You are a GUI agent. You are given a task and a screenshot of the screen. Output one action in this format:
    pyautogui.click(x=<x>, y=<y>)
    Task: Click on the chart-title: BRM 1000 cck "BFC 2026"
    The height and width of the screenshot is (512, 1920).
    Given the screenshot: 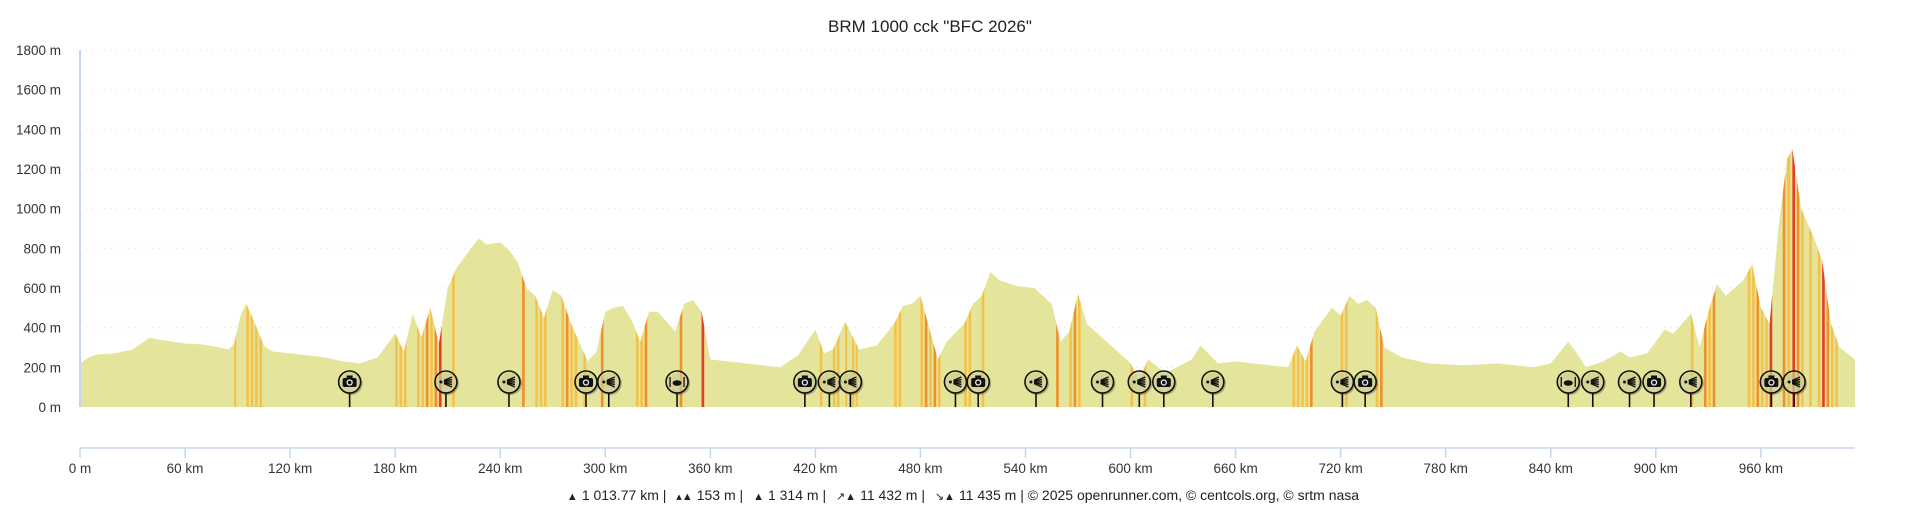 What is the action you would take?
    pyautogui.click(x=930, y=26)
    